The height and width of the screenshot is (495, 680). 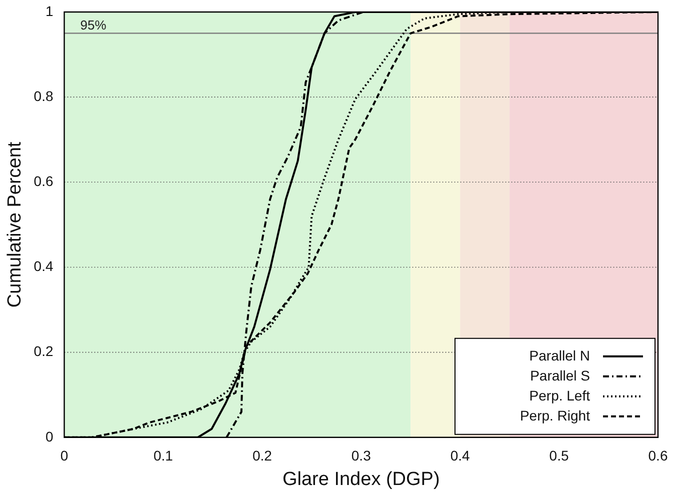 What do you see at coordinates (560, 375) in the screenshot?
I see `legend-label: Parallel S` at bounding box center [560, 375].